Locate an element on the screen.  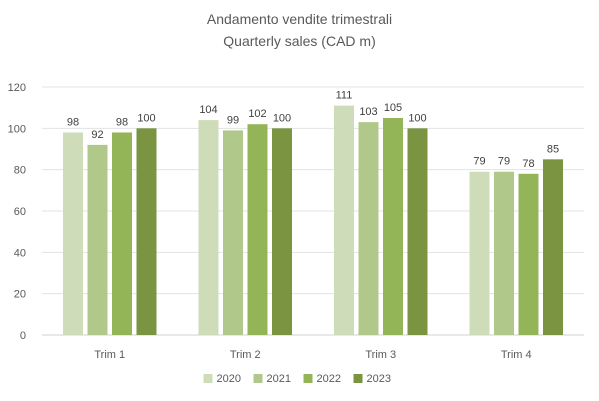
y-tick-label-20: 20 is located at coordinates (20, 295).